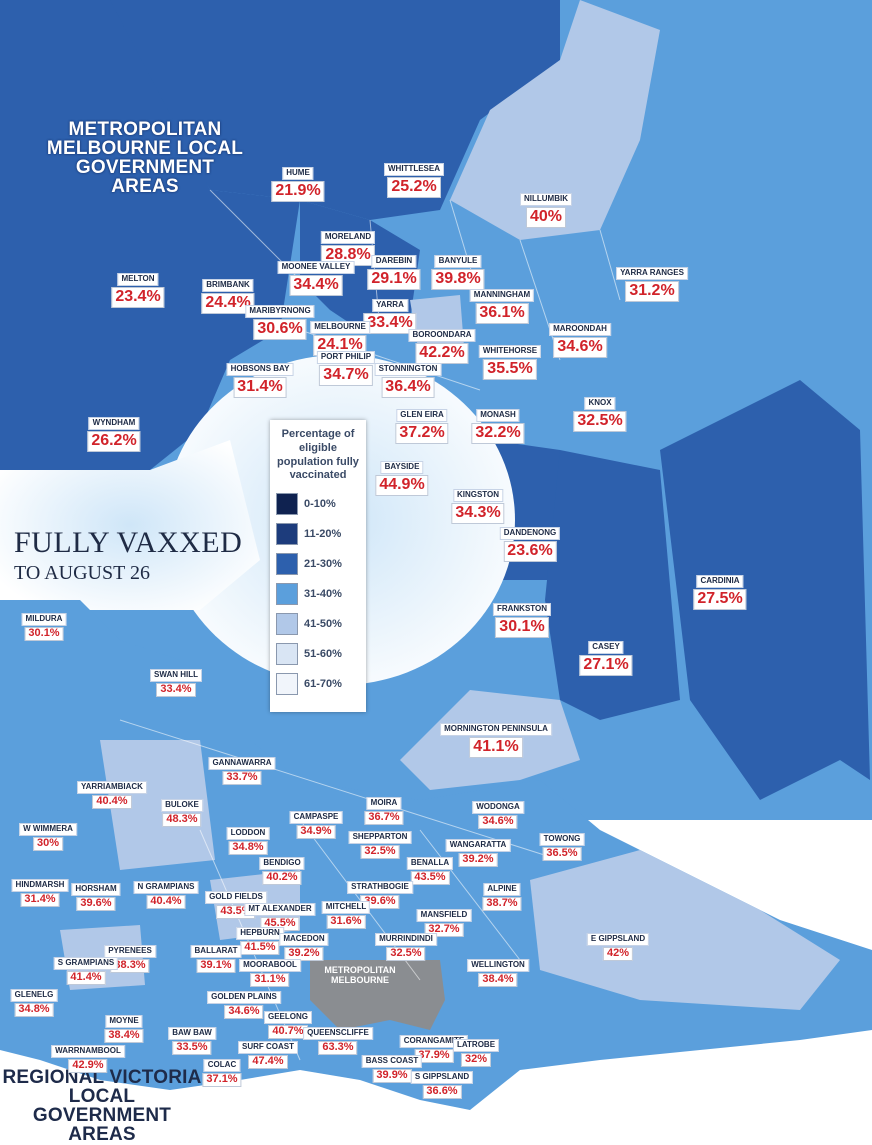 The image size is (872, 1145). I want to click on lga-label: QUEENSCLIFFE 63.3%, so click(338, 1038).